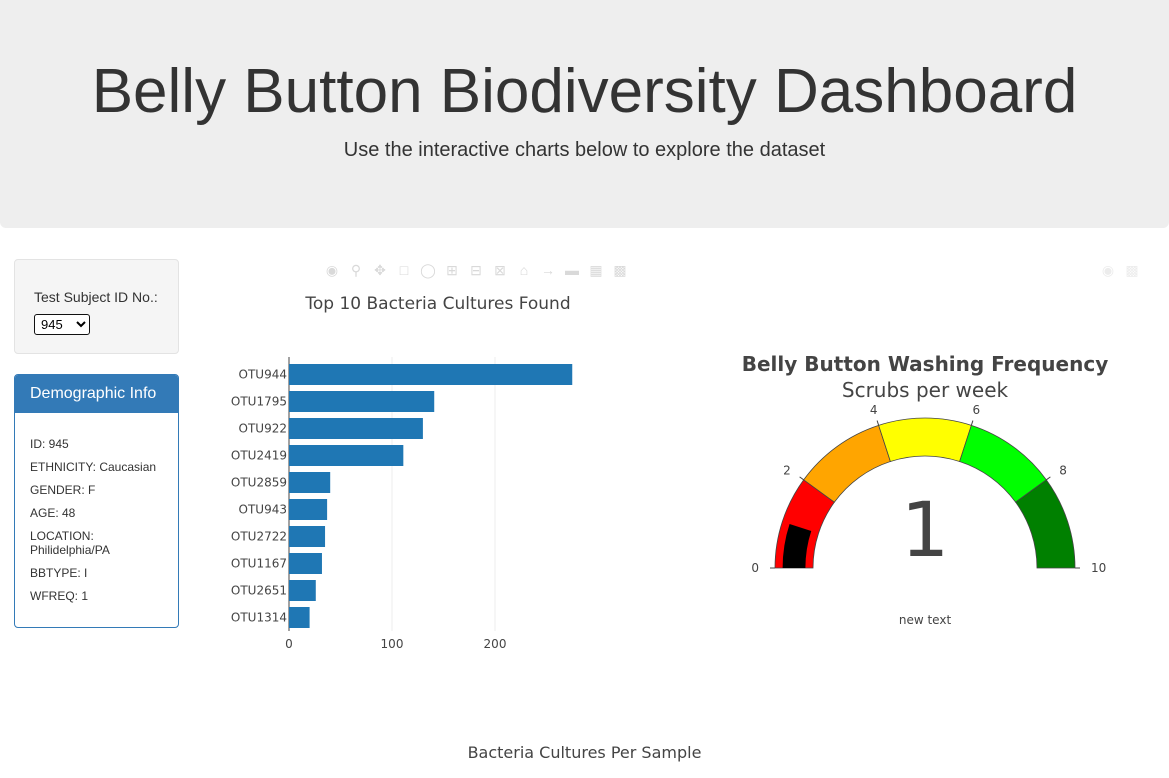 The width and height of the screenshot is (1169, 778). Describe the element at coordinates (96, 297) in the screenshot. I see `subject-selector-label: Test Subject ID No.:` at that location.